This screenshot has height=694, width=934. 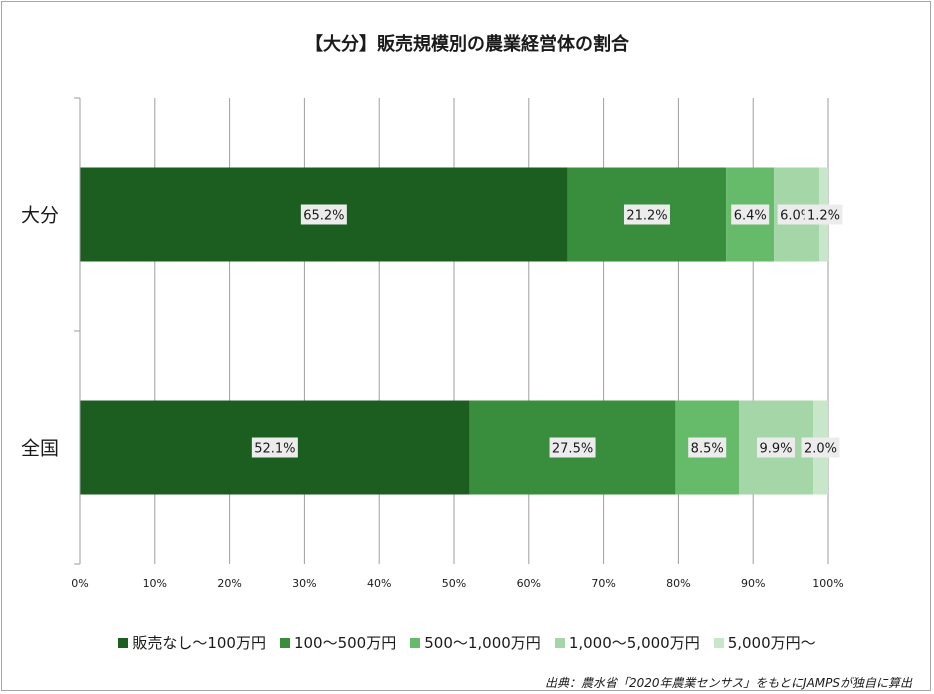 I want to click on data-label: 9.9%, so click(x=775, y=449).